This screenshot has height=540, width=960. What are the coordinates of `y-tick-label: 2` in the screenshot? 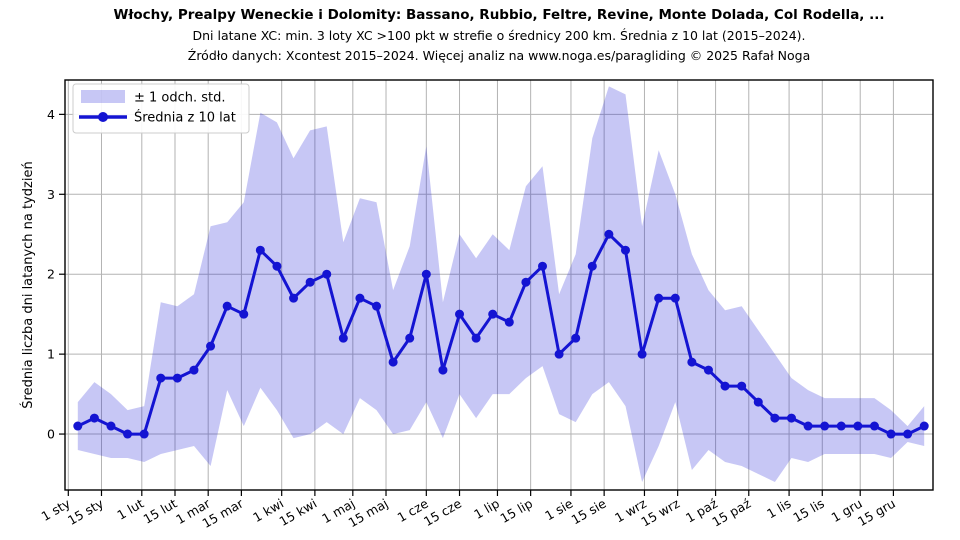 It's located at (51, 274).